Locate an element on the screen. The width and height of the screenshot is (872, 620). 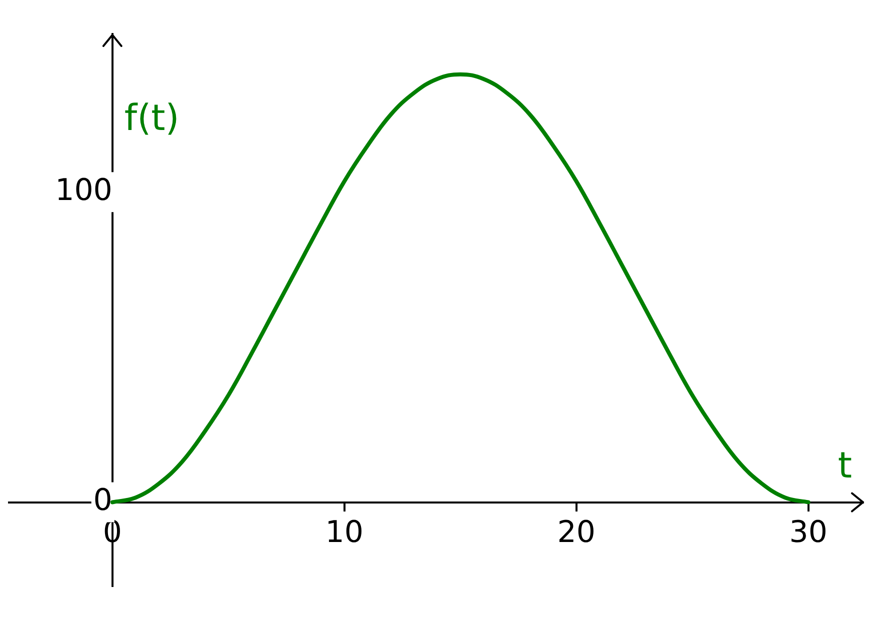
y-axis-title: f(t) is located at coordinates (152, 119).